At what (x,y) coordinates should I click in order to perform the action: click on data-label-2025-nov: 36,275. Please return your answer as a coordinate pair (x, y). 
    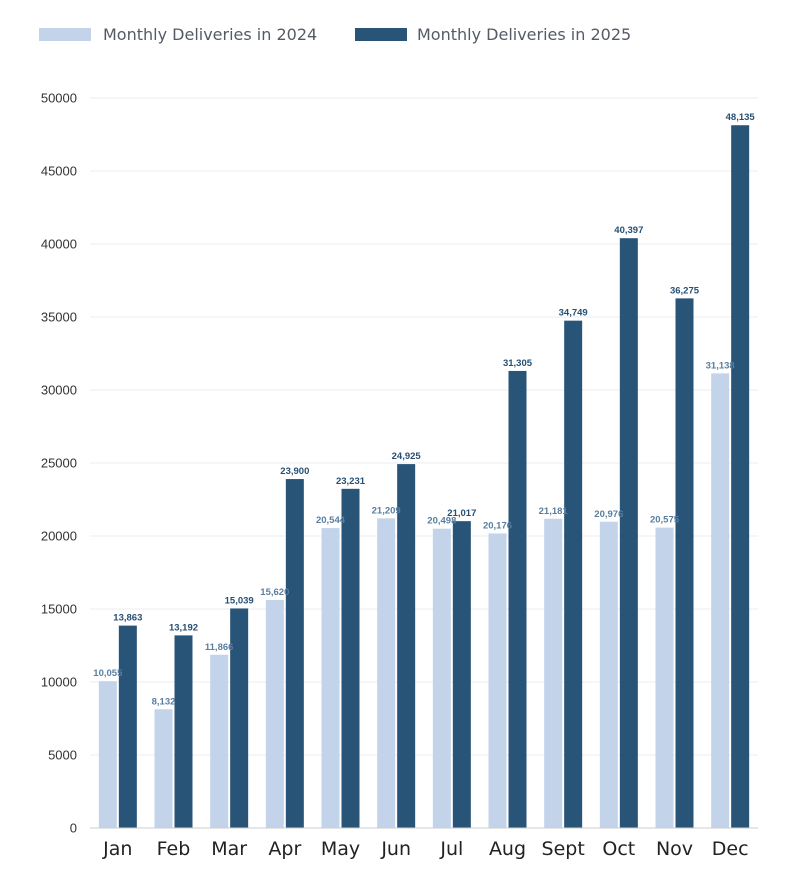
    Looking at the image, I should click on (685, 290).